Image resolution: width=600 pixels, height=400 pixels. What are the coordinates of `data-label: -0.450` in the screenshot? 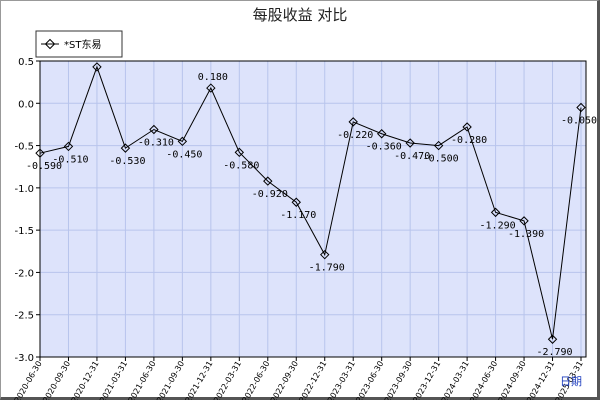 It's located at (184, 154).